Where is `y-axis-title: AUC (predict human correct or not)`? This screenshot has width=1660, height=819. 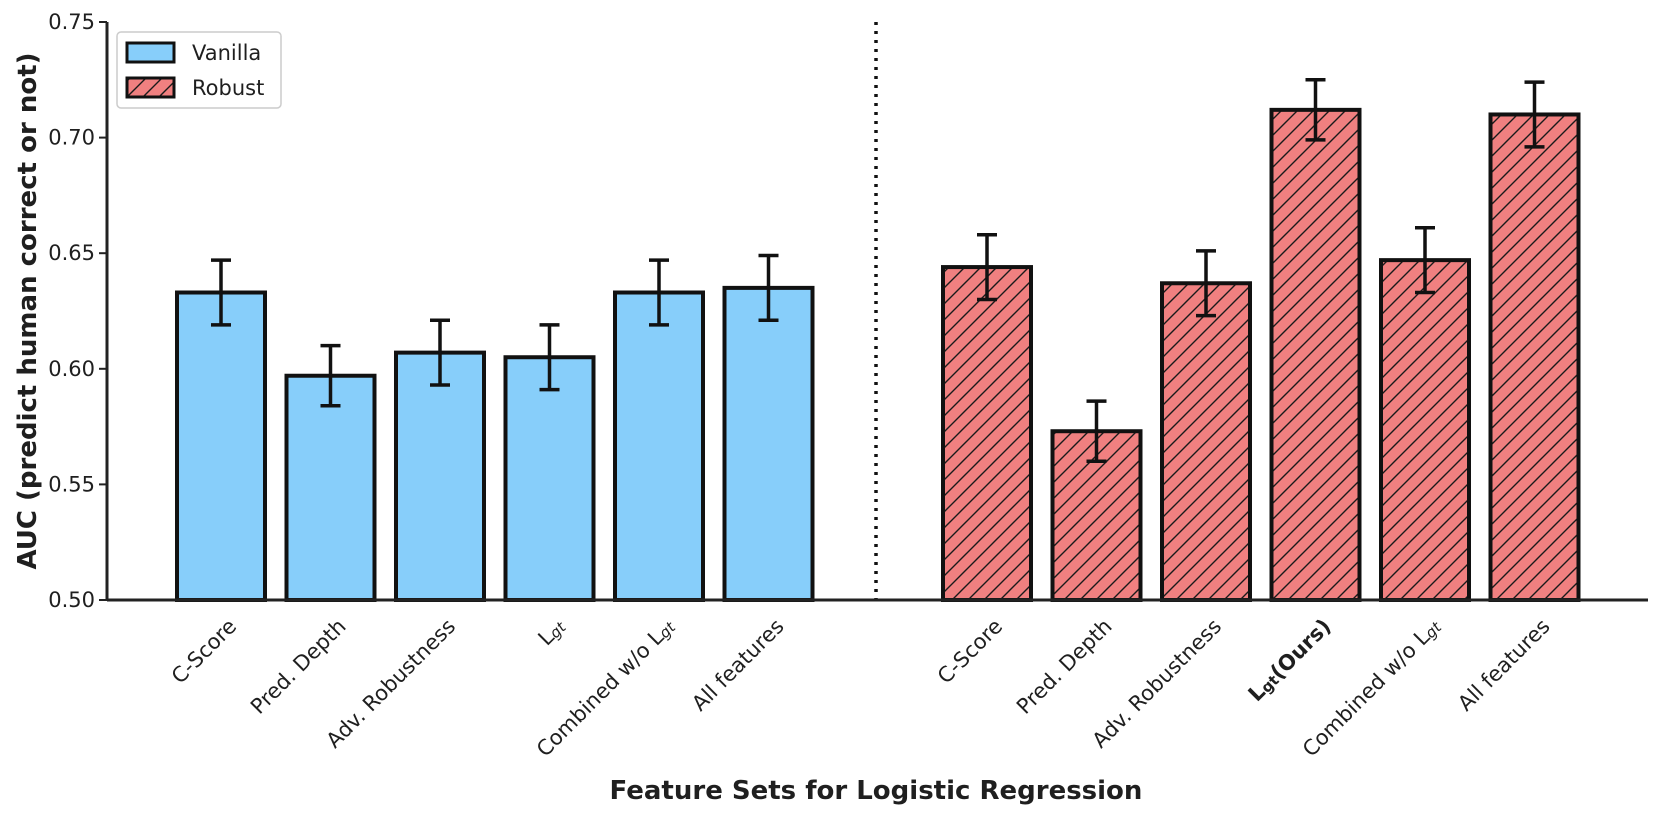 y-axis-title: AUC (predict human correct or not) is located at coordinates (28, 310).